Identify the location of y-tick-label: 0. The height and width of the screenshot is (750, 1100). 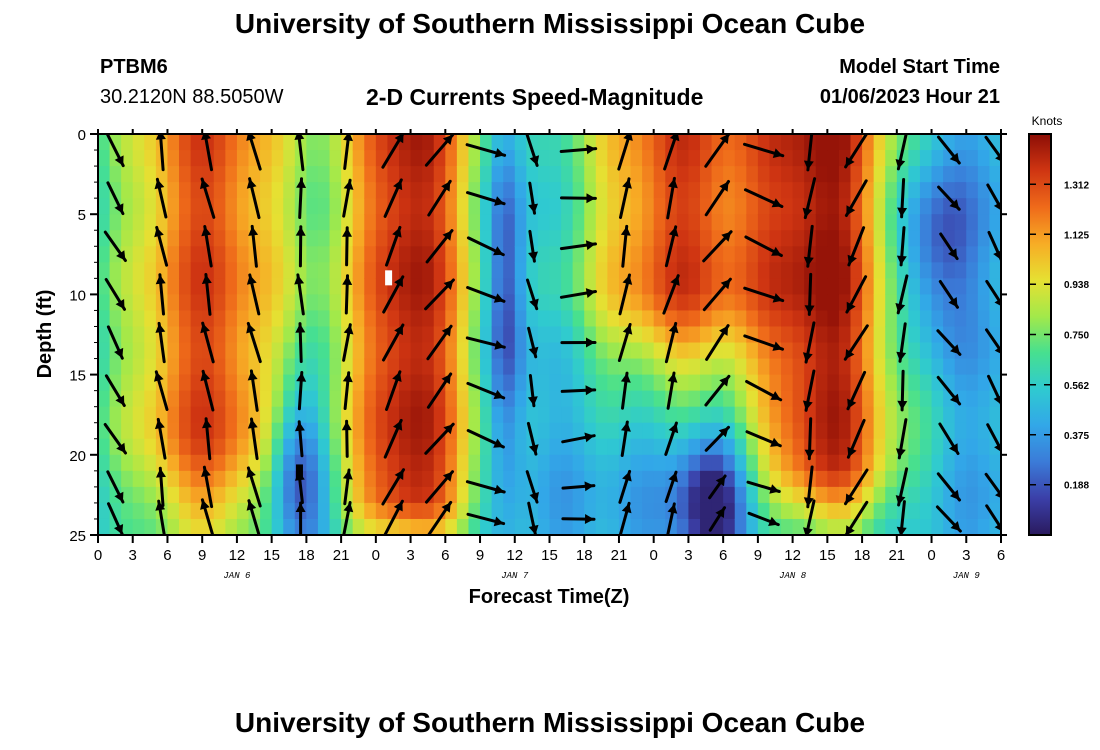
(82, 135).